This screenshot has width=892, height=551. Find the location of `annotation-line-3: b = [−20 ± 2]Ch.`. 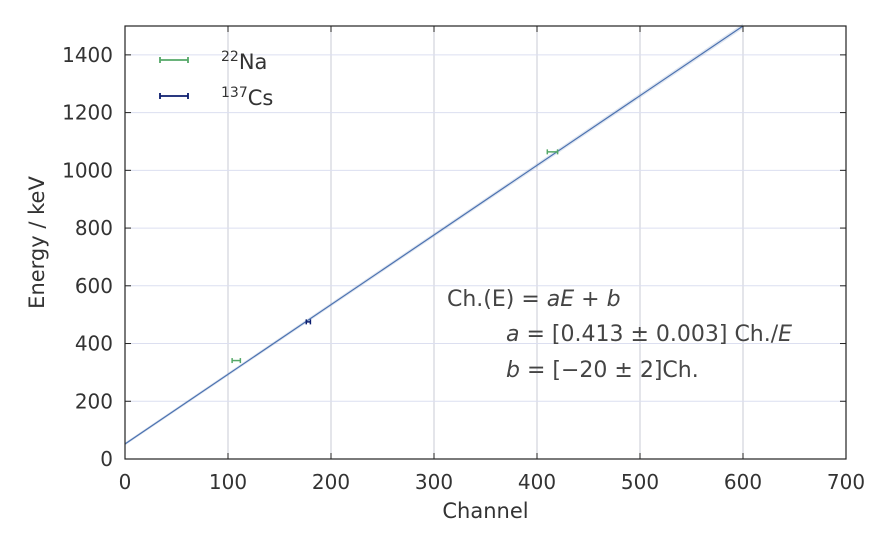

annotation-line-3: b = [−20 ± 2]Ch. is located at coordinates (602, 370).